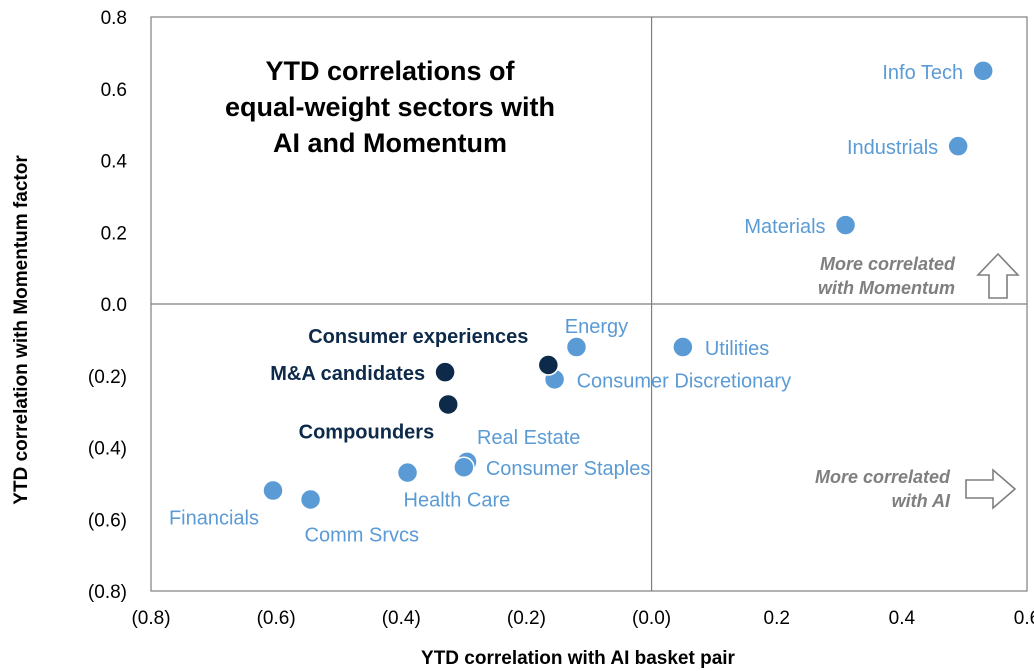  I want to click on arrow-right-icon, so click(991, 489).